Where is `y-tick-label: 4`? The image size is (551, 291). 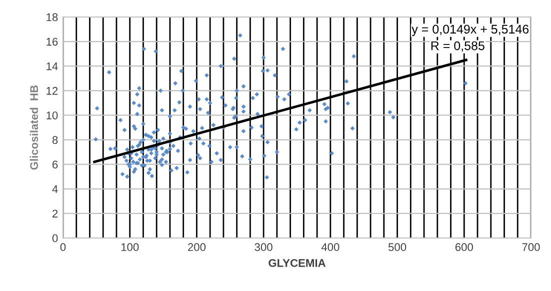 y-tick-label: 4 is located at coordinates (55, 189).